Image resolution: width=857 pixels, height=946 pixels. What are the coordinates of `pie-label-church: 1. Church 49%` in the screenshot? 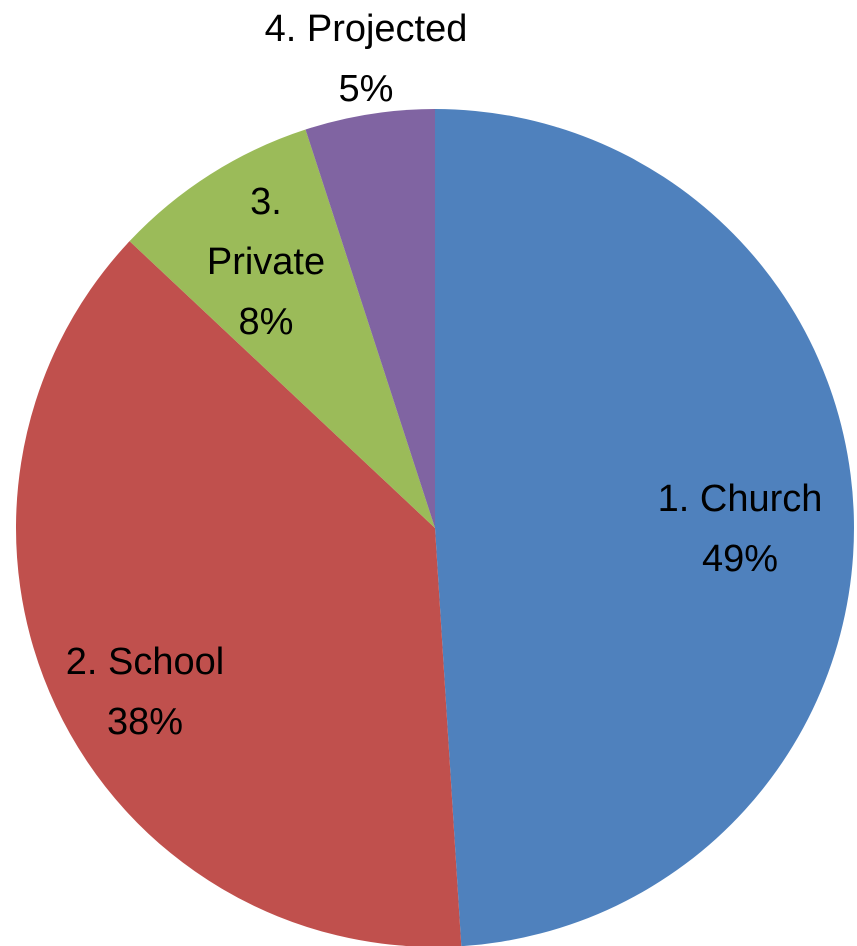 It's located at (740, 529).